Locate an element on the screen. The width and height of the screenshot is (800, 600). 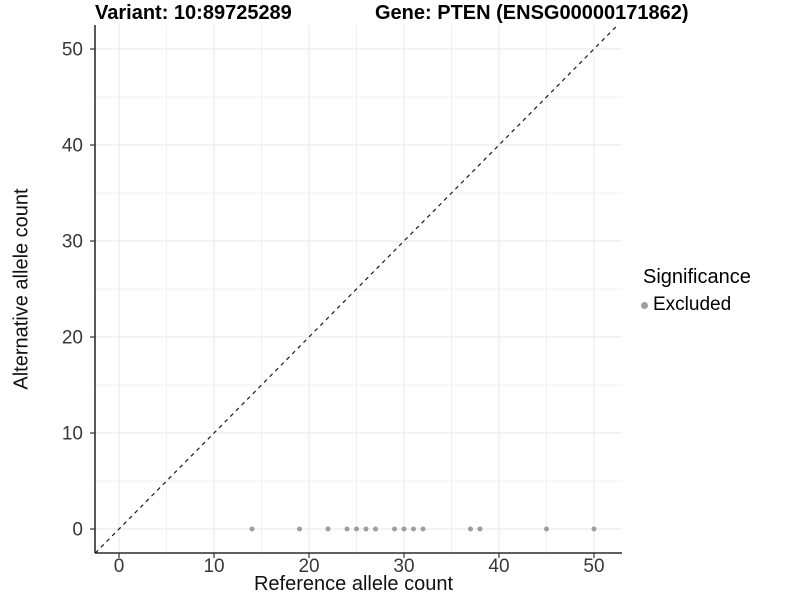
y-tick-label: 30 is located at coordinates (72, 242).